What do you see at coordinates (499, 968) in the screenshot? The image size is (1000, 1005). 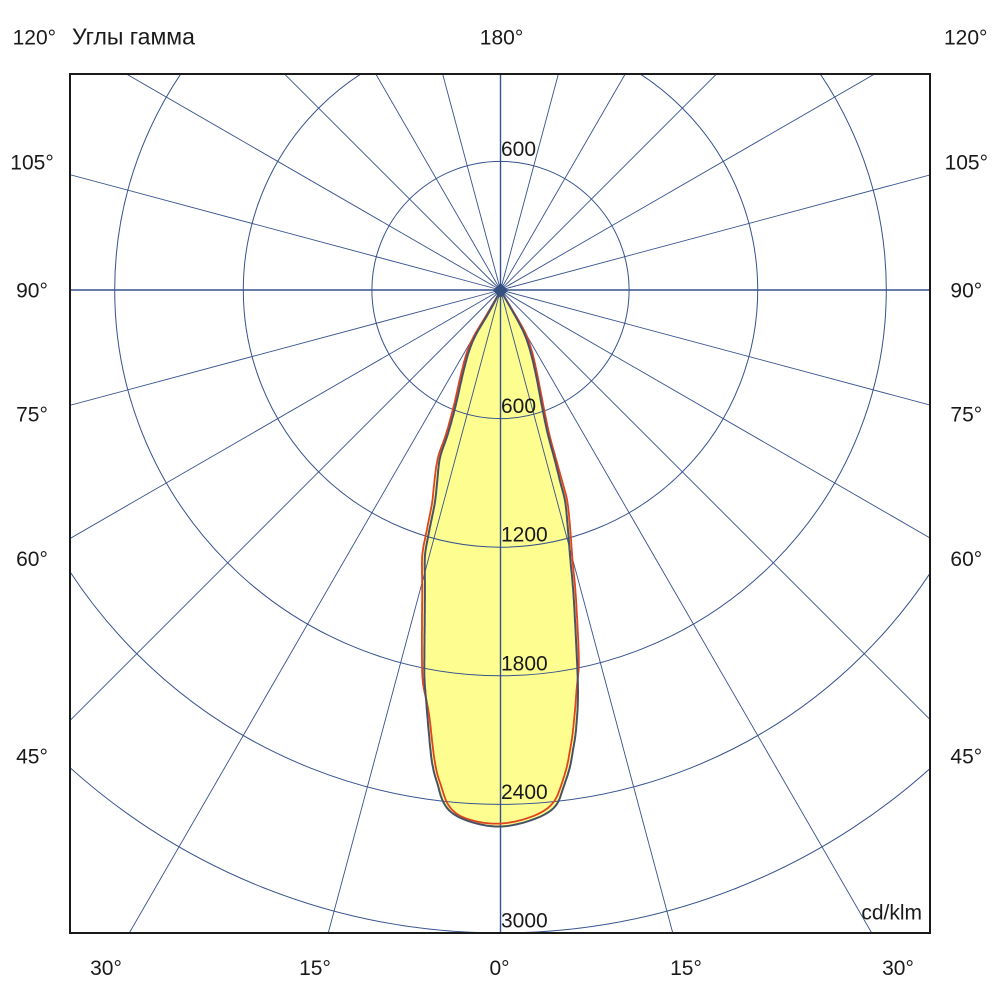 I see `svg-text: 0°` at bounding box center [499, 968].